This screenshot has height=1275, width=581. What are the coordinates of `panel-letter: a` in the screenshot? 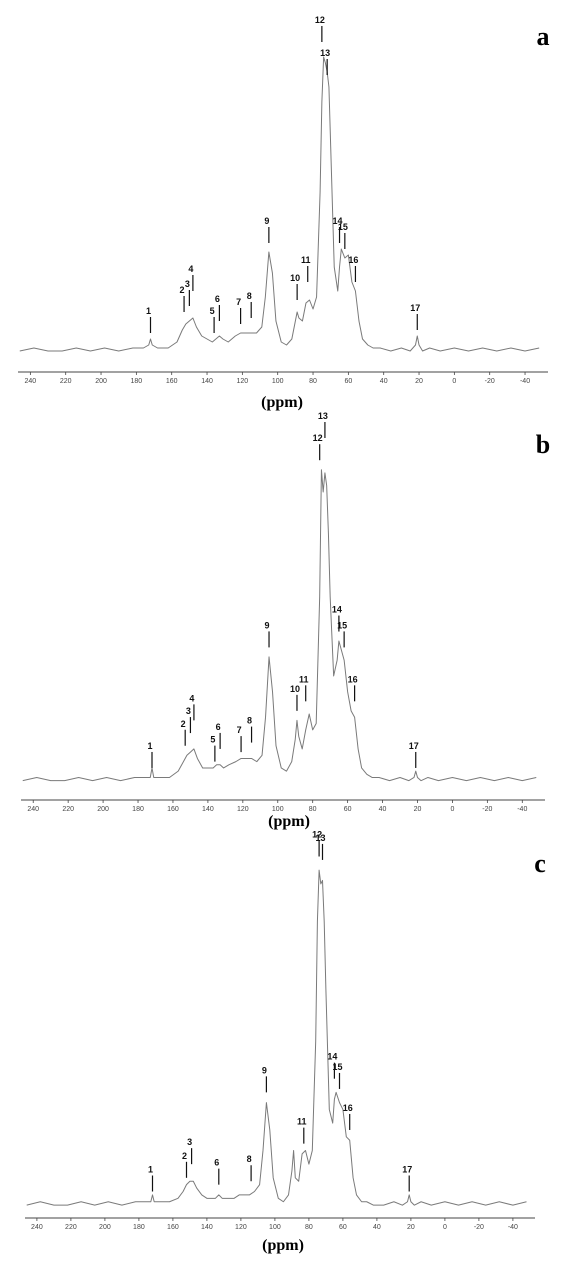 It's located at (543, 36).